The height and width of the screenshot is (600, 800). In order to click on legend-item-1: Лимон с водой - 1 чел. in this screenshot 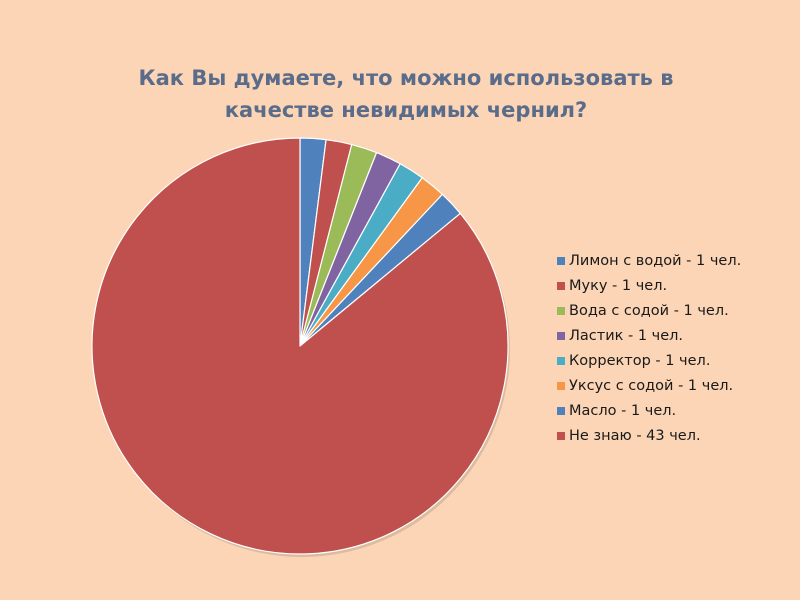, I will do `click(649, 261)`.